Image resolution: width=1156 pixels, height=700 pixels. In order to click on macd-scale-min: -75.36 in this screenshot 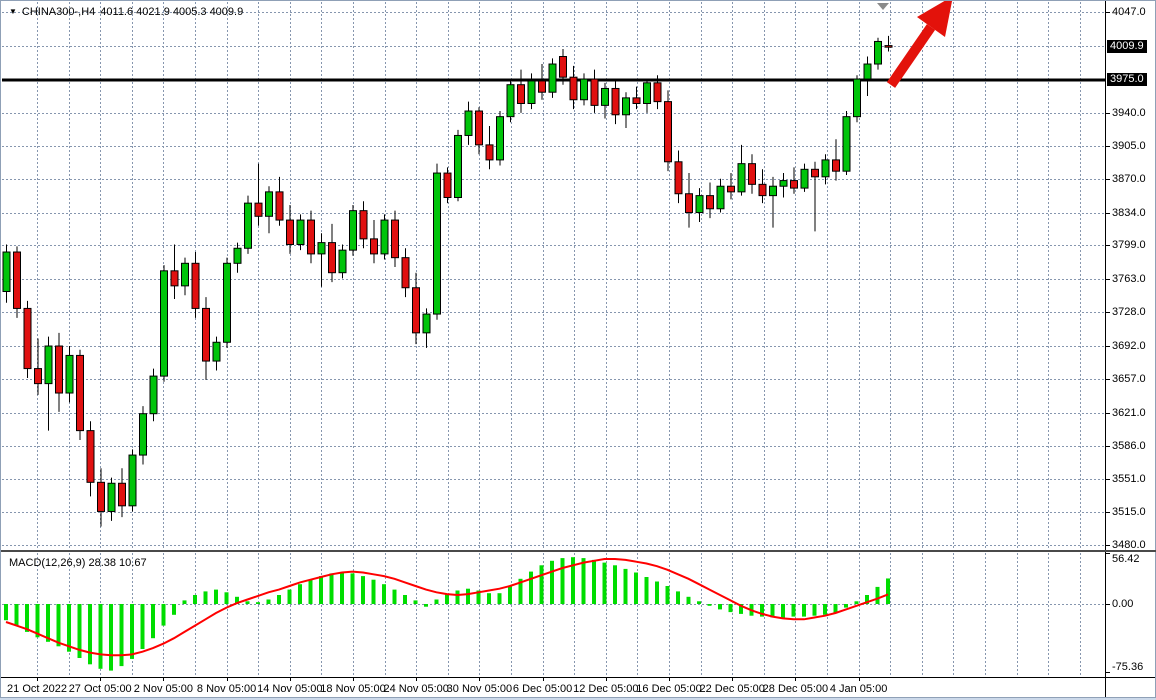, I will do `click(1128, 666)`.